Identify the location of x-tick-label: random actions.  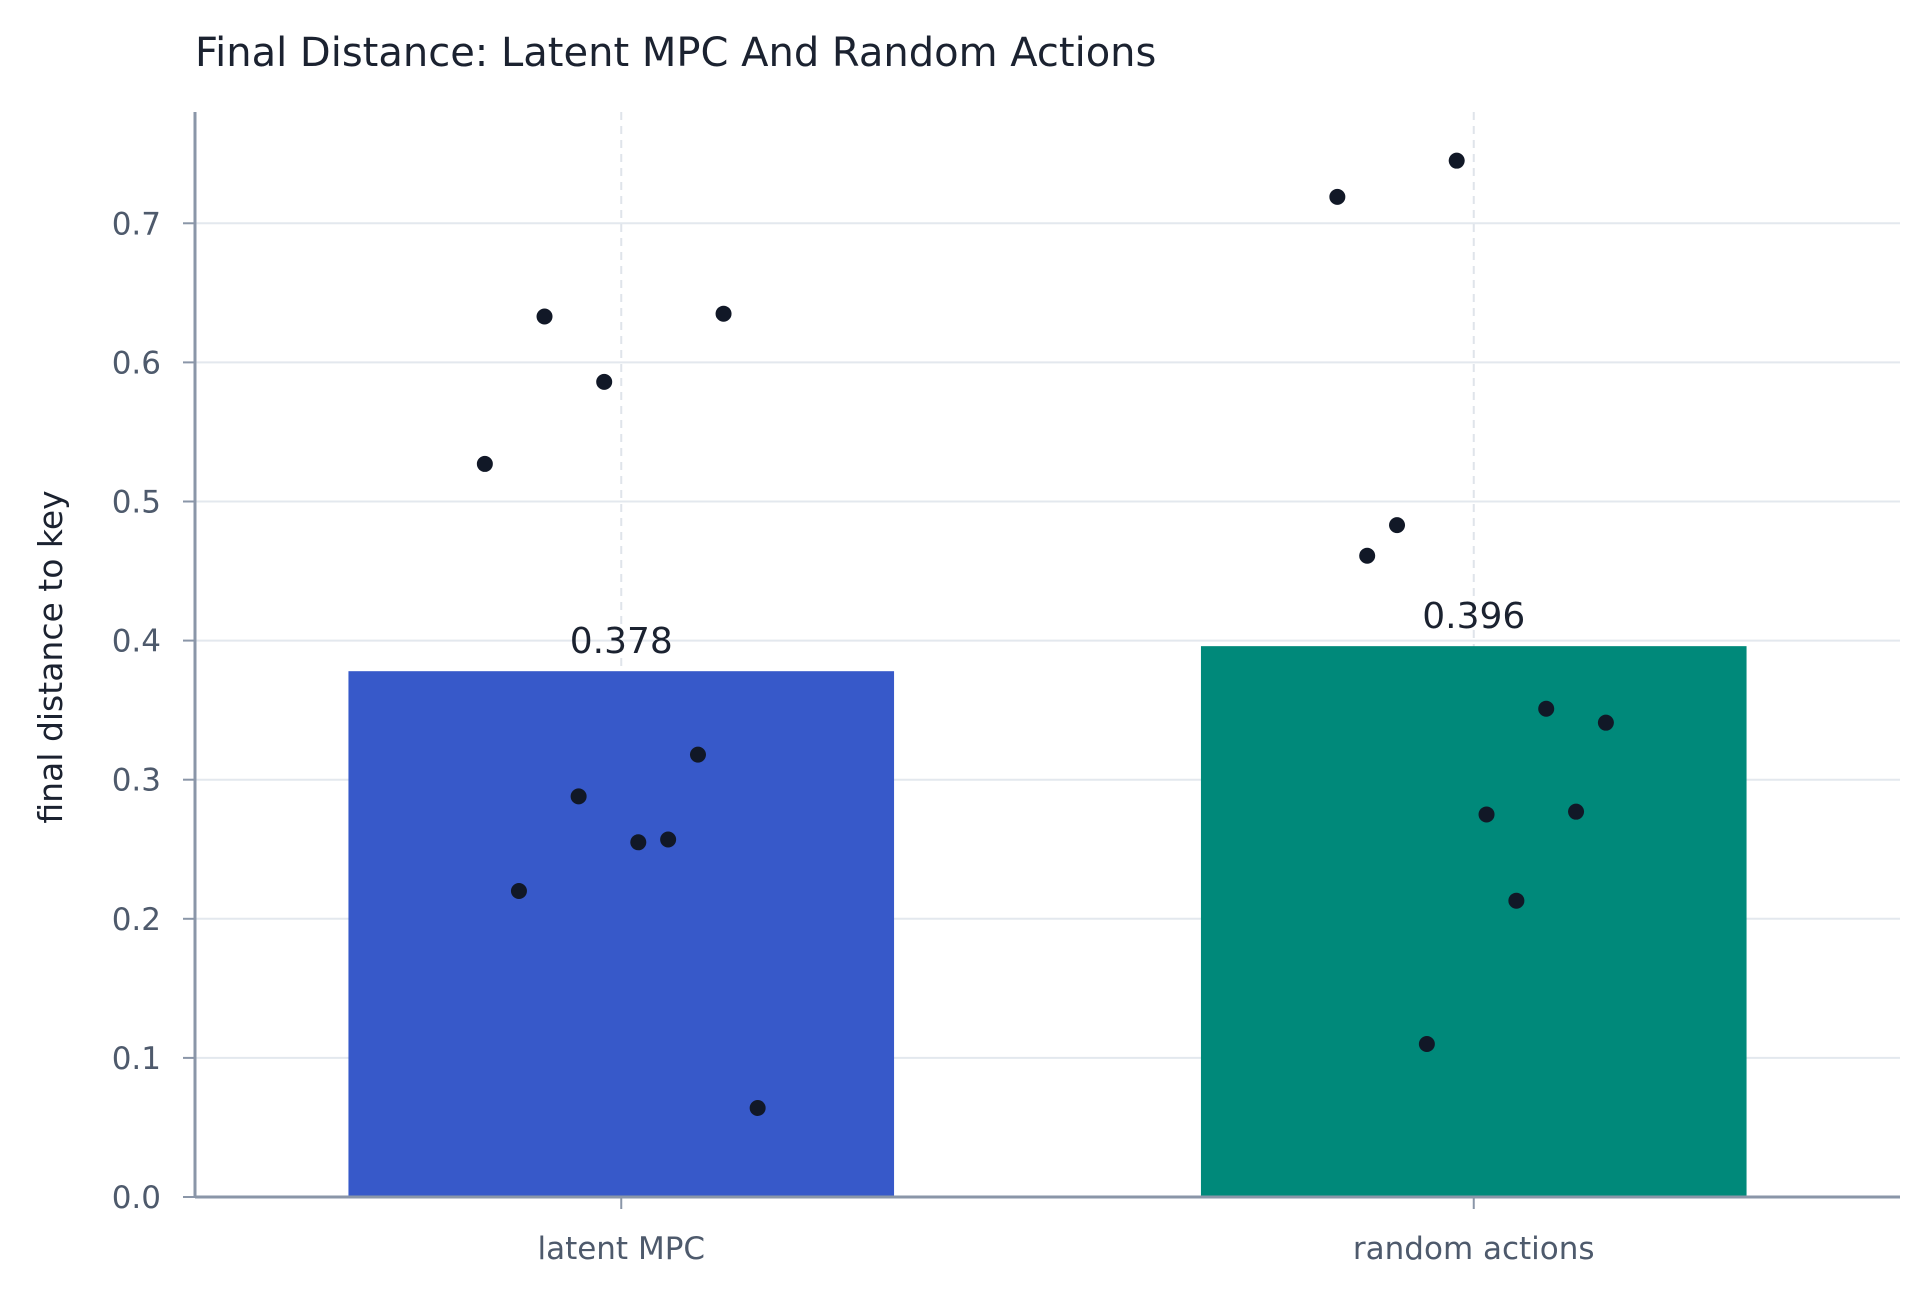
(1474, 1249).